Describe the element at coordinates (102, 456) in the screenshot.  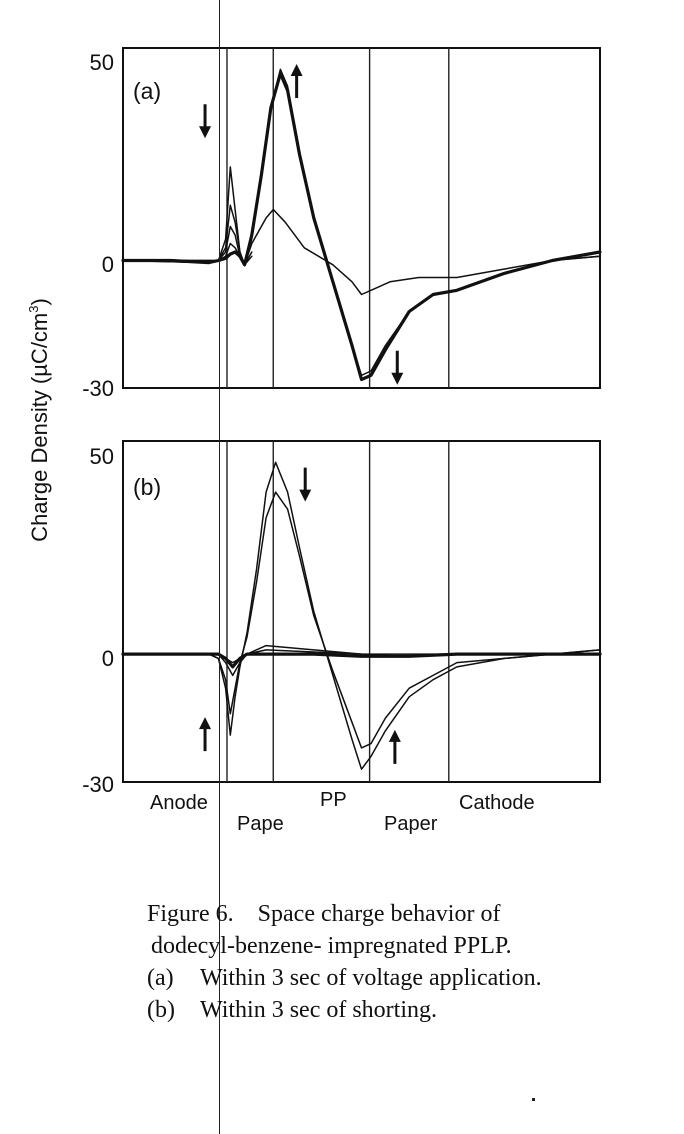
I see `panel-b-ytick-top: 50` at that location.